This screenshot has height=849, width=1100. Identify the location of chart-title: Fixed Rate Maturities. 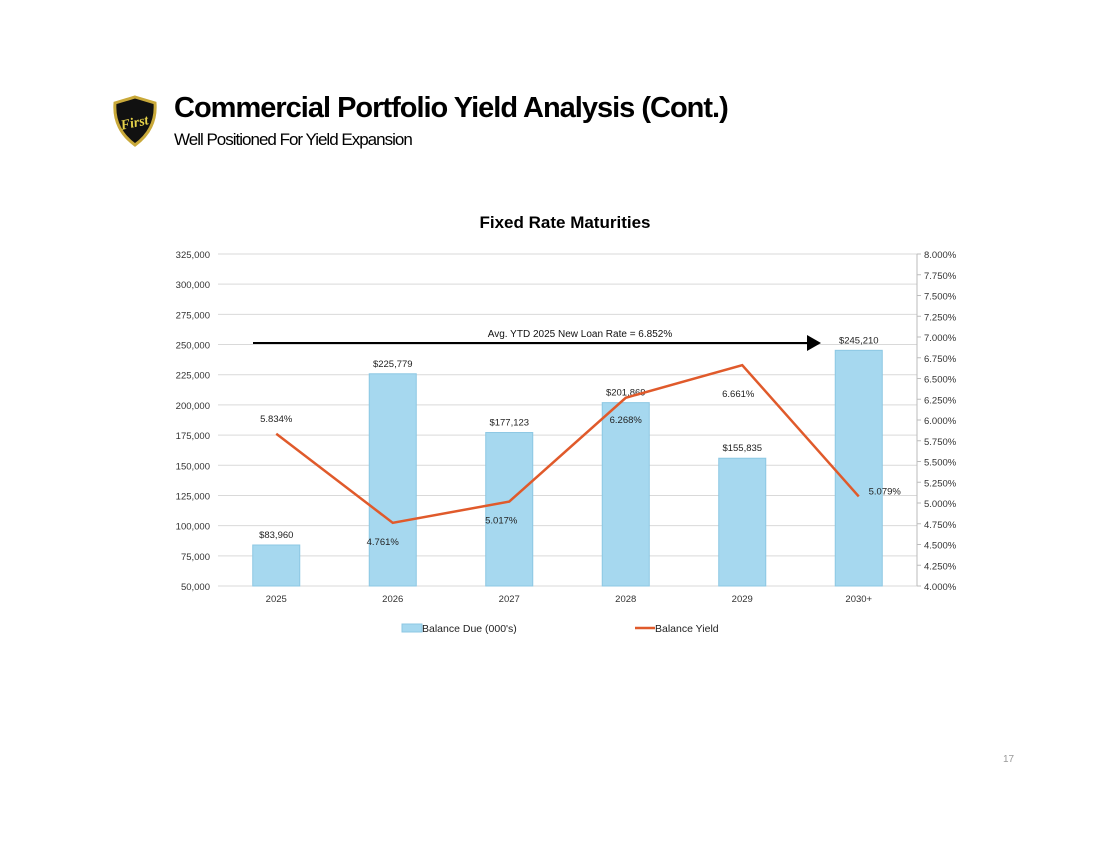
(565, 222).